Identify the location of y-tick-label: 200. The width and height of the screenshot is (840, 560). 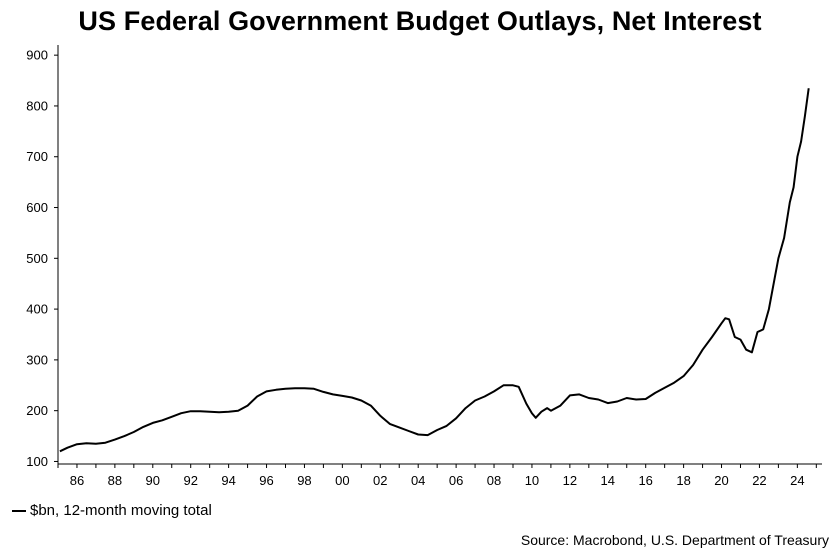
(37, 410).